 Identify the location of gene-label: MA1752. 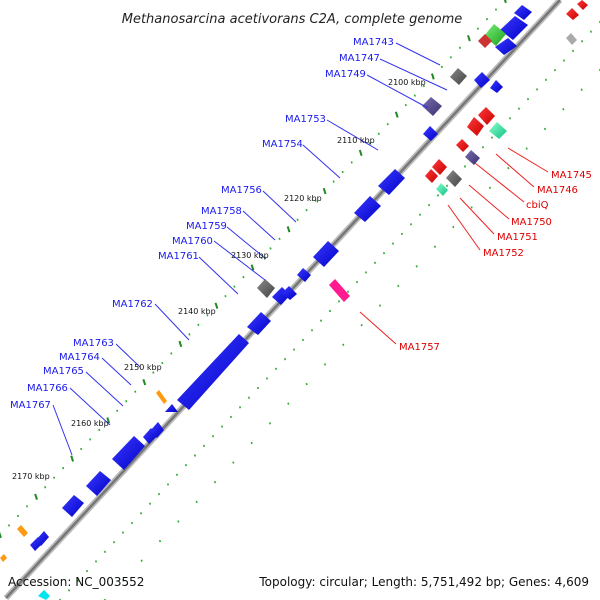
(503, 253).